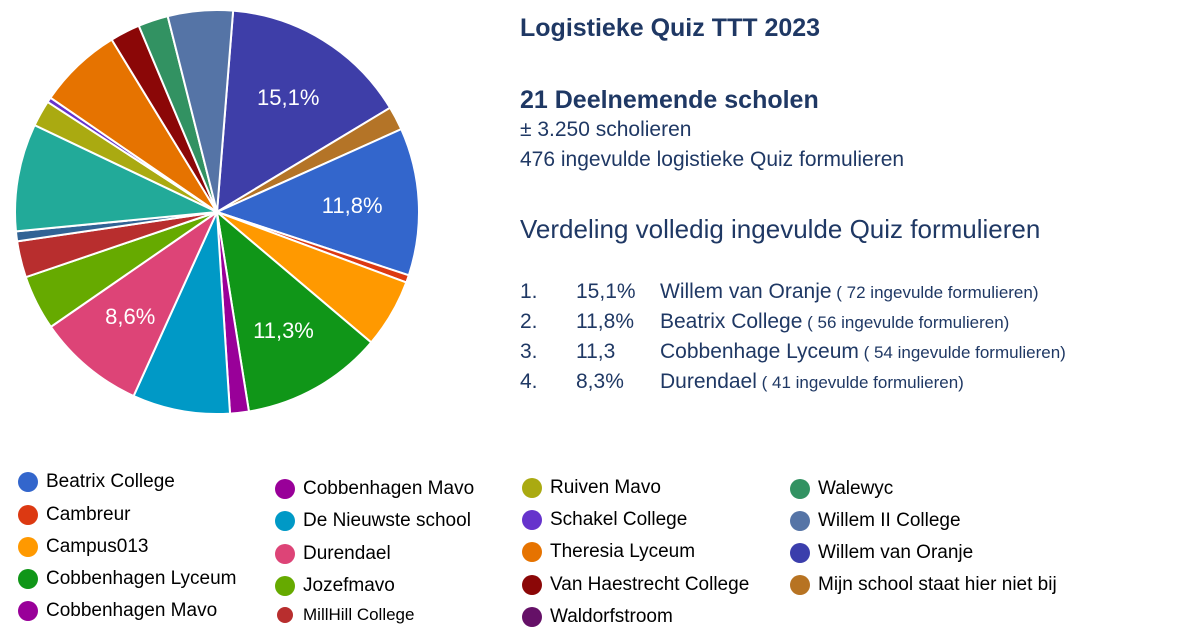 This screenshot has width=1195, height=639. What do you see at coordinates (937, 584) in the screenshot?
I see `legend-label: Mijn school staat hier niet bij` at bounding box center [937, 584].